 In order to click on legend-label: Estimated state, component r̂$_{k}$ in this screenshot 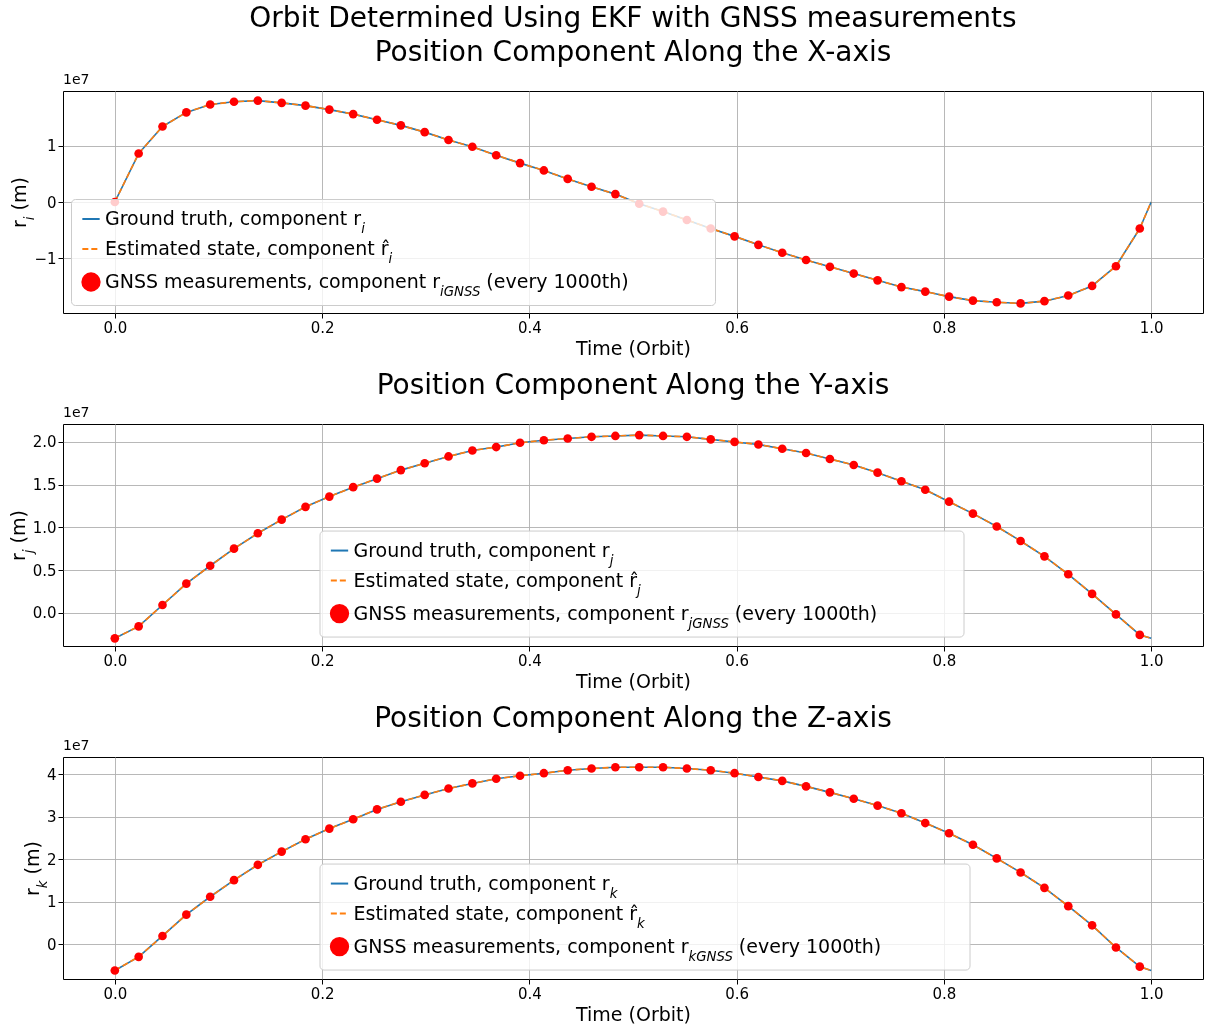, I will do `click(500, 916)`.